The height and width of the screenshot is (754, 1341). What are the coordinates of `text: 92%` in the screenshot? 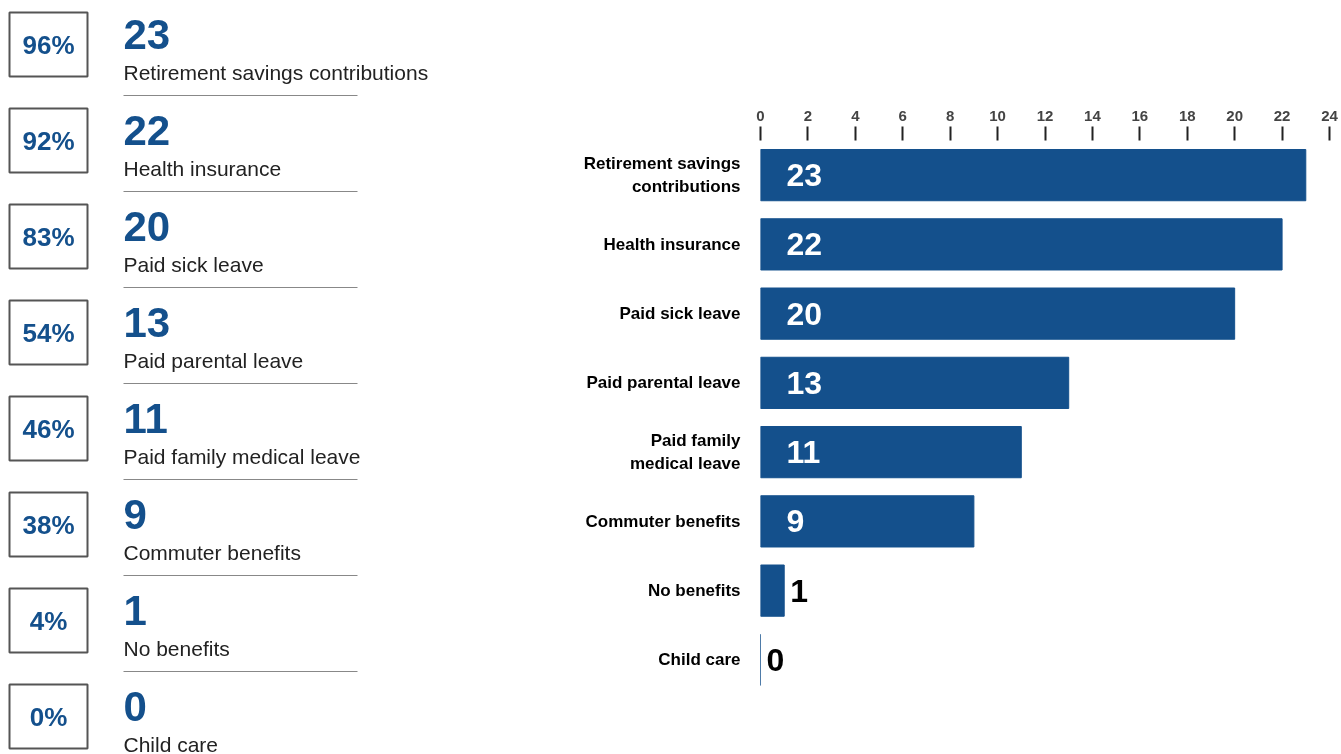 It's located at (48, 140).